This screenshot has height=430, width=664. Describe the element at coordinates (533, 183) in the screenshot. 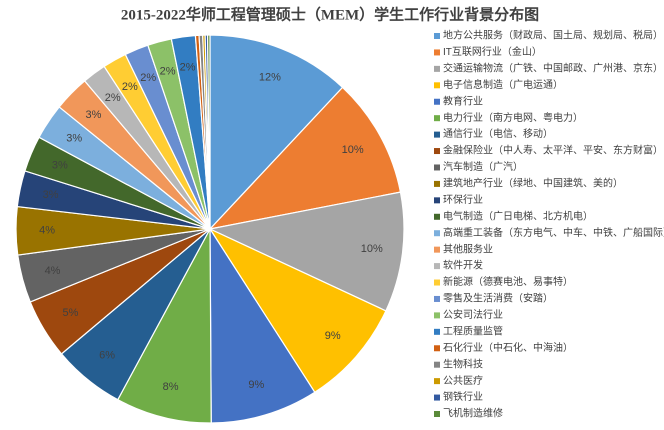

I see `legend-label: 建筑地产行业（绿地、中国建筑、美的）` at that location.